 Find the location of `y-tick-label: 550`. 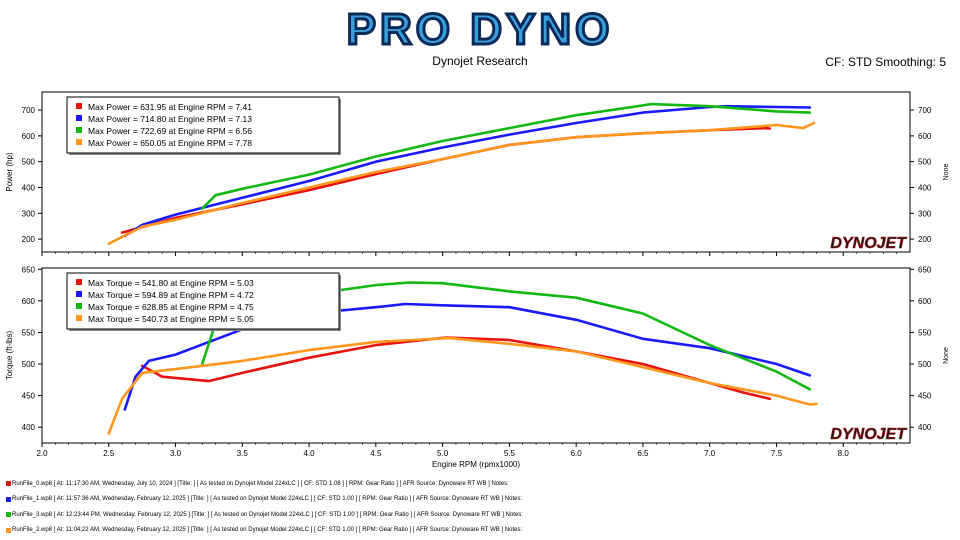

y-tick-label: 550 is located at coordinates (29, 332).